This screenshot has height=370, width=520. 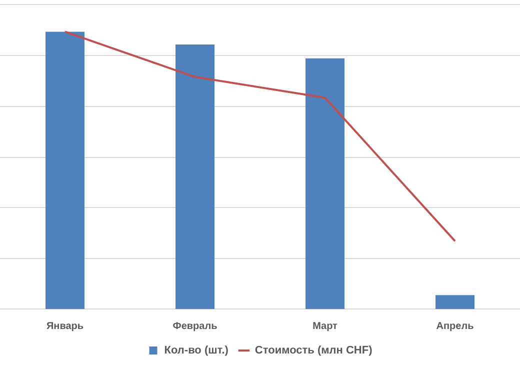 I want to click on x-tick-label: Апрель, so click(x=455, y=326).